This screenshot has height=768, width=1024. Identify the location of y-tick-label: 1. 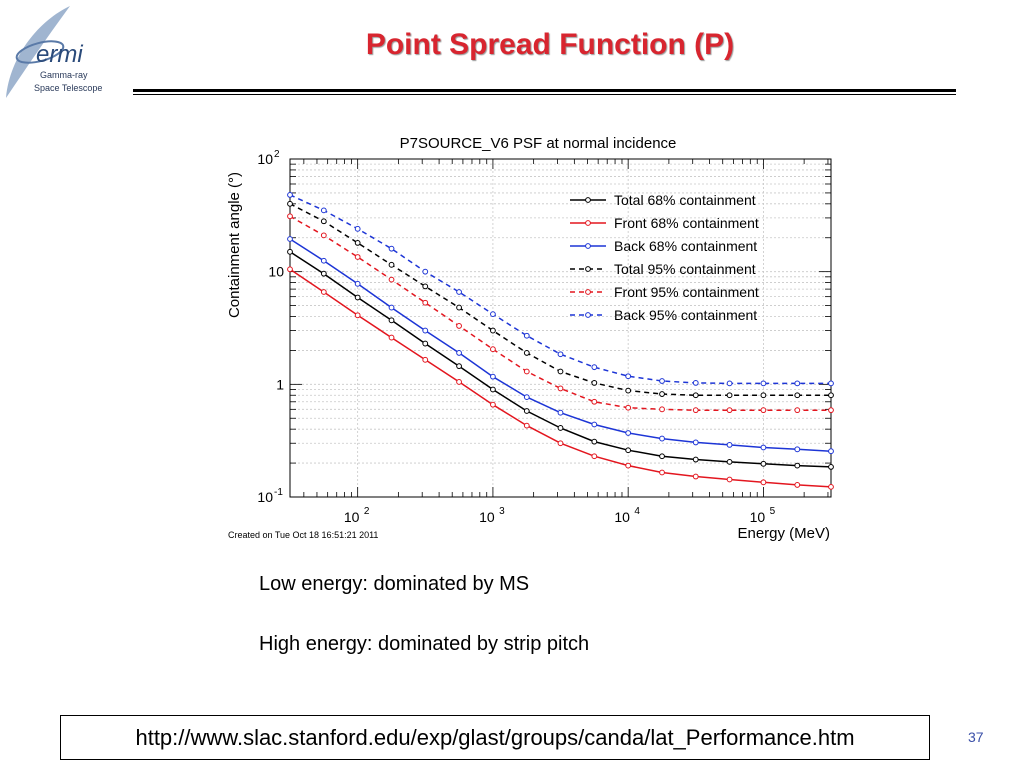
(280, 384).